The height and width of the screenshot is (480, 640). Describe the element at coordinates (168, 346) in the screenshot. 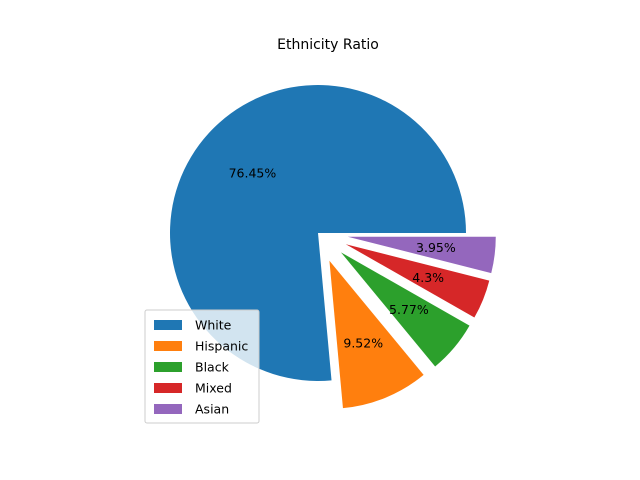

I see `legend-swatch-hispanic` at that location.